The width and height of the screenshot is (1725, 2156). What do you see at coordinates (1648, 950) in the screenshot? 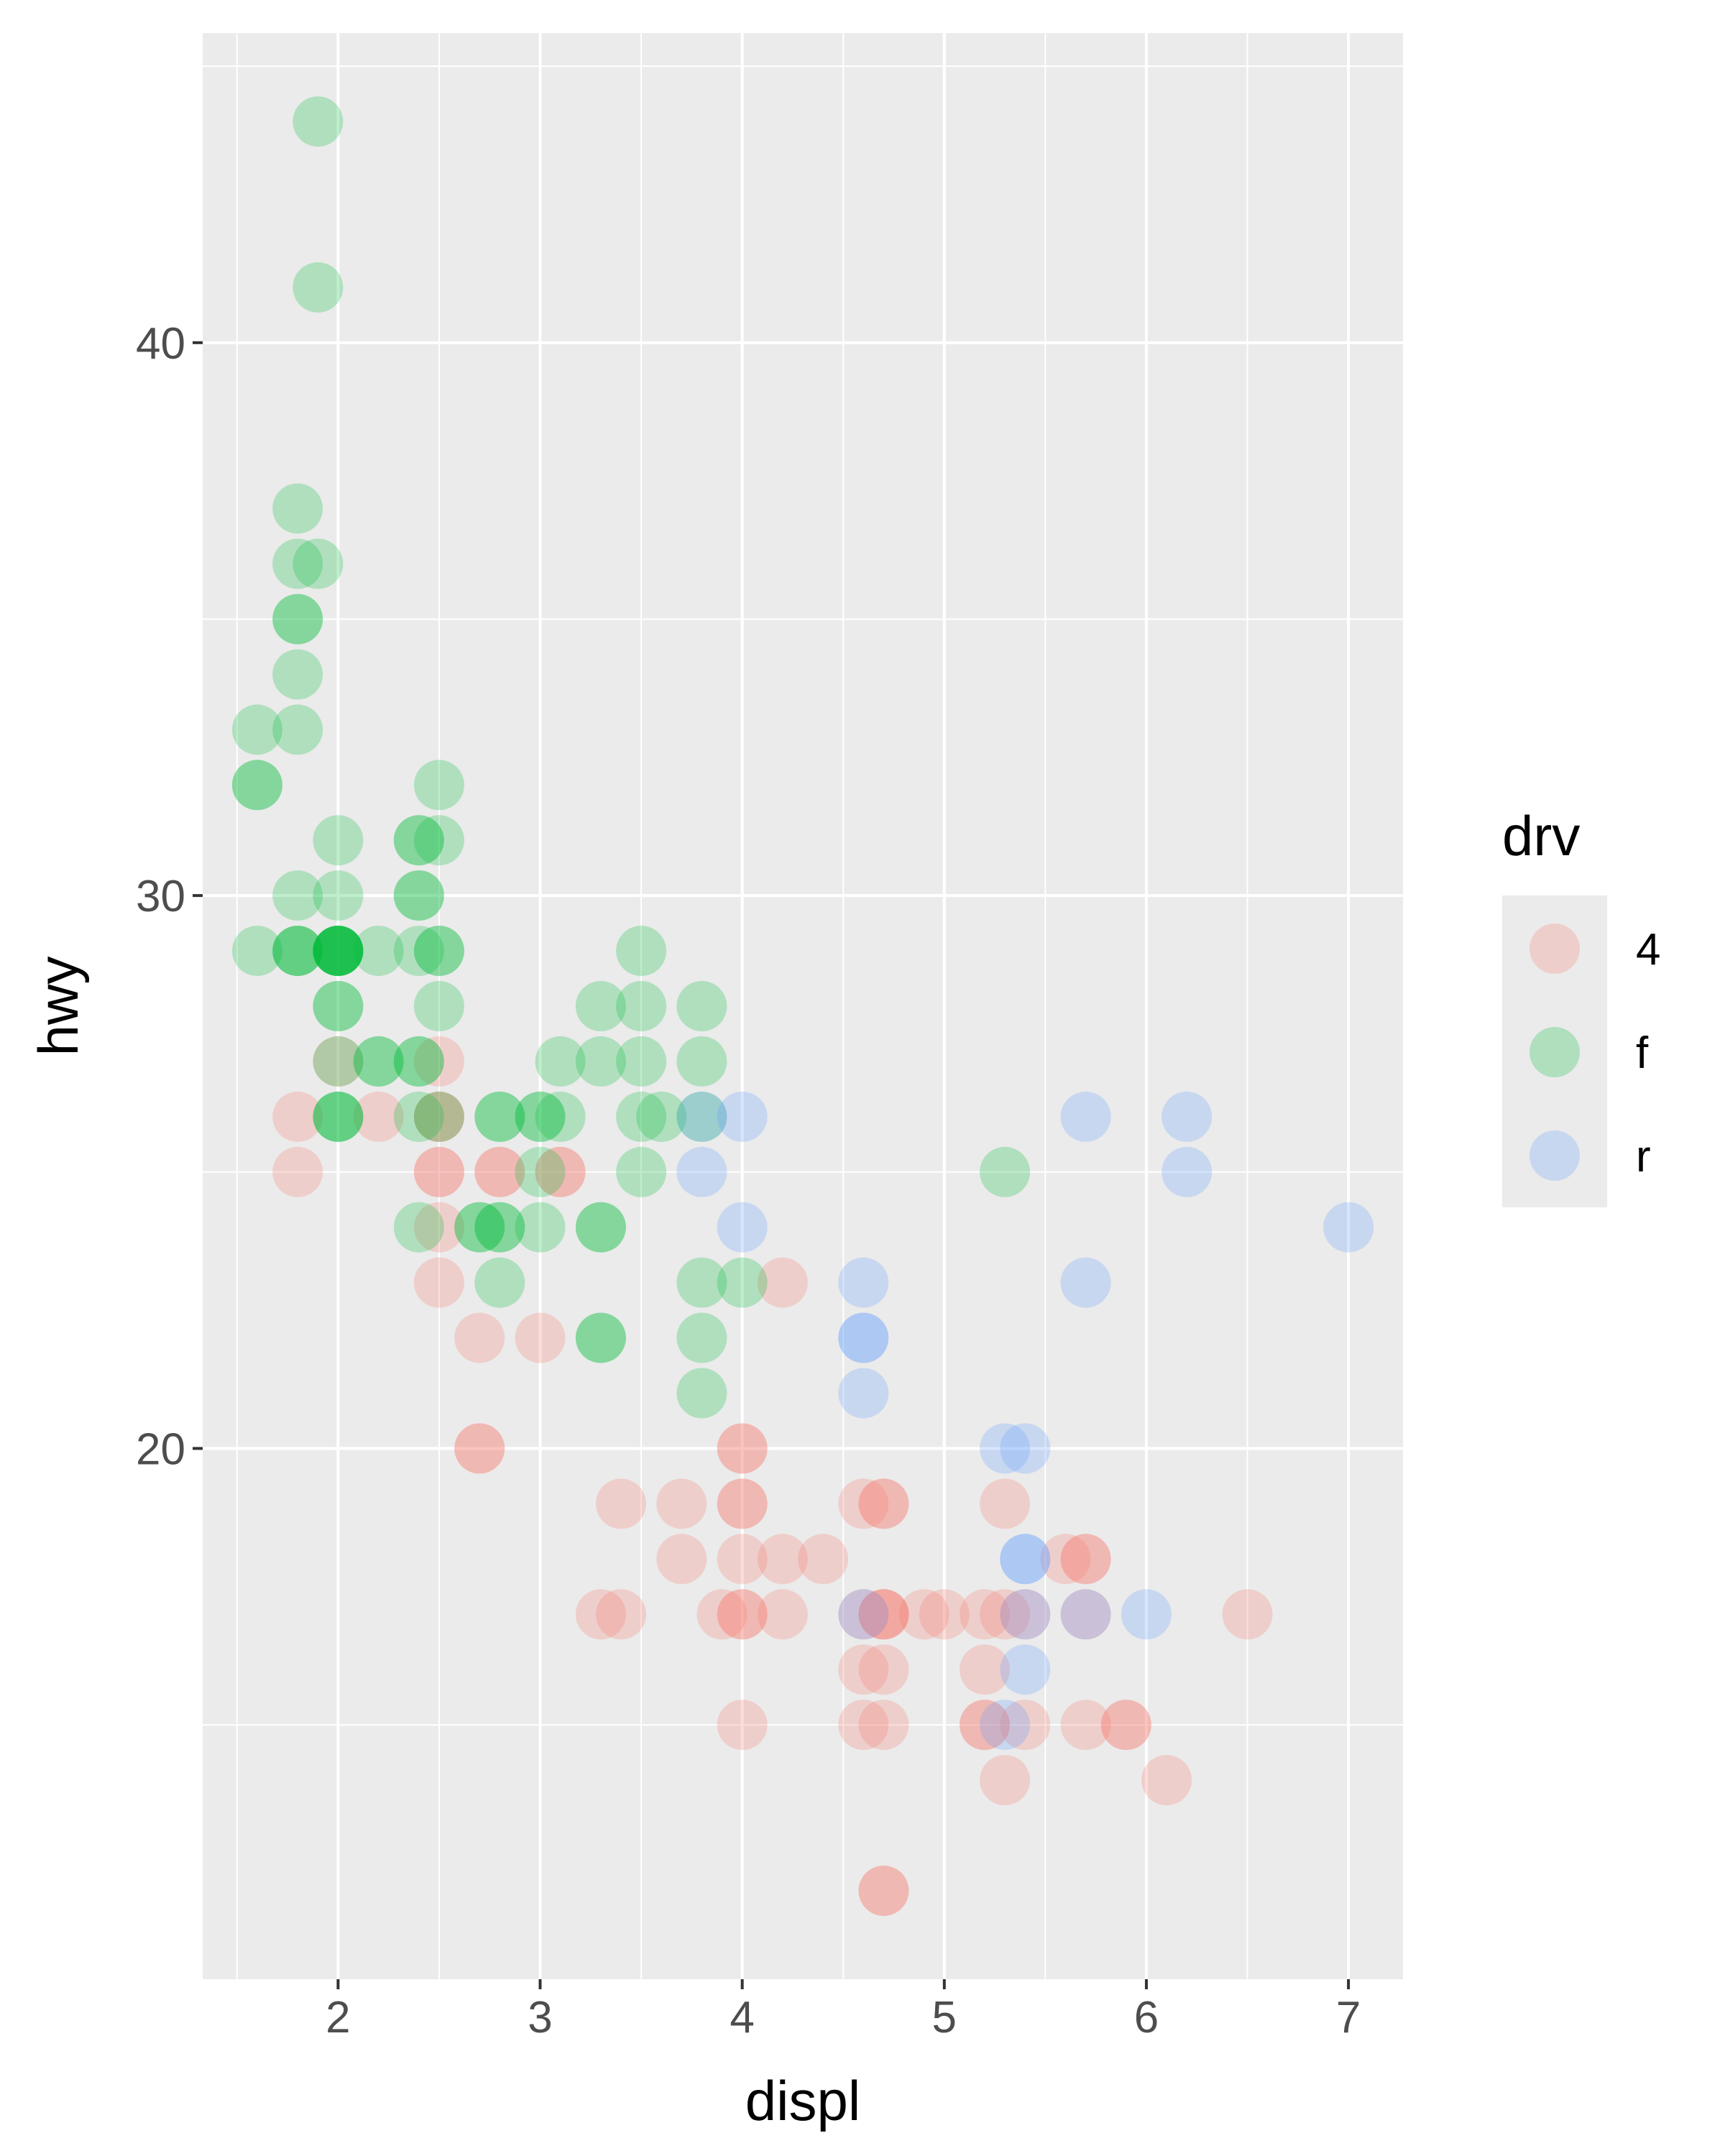
I see `legend-label-4: 4` at bounding box center [1648, 950].